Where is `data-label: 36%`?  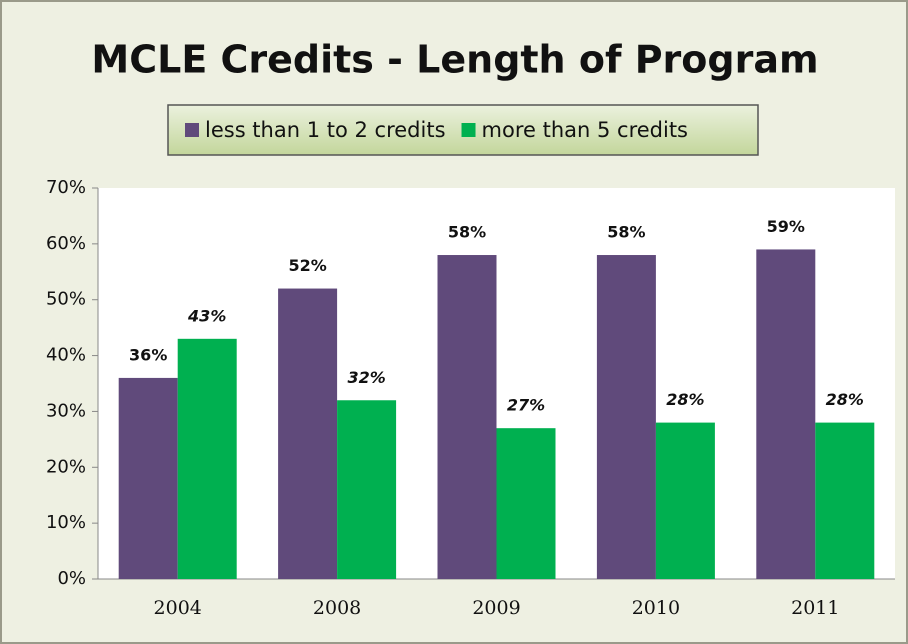 data-label: 36% is located at coordinates (148, 354).